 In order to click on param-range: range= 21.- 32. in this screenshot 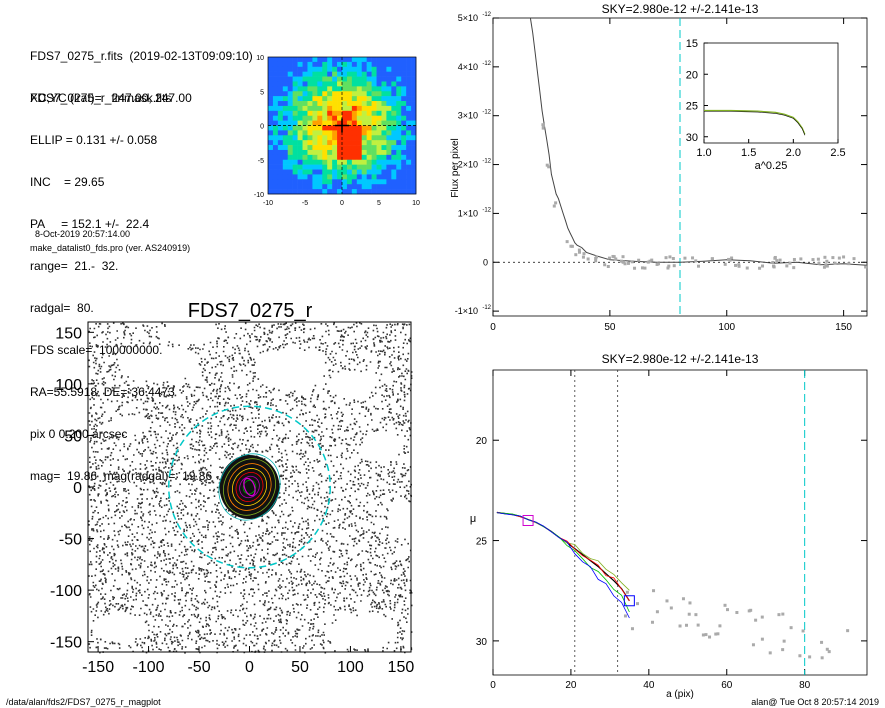, I will do `click(74, 266)`.